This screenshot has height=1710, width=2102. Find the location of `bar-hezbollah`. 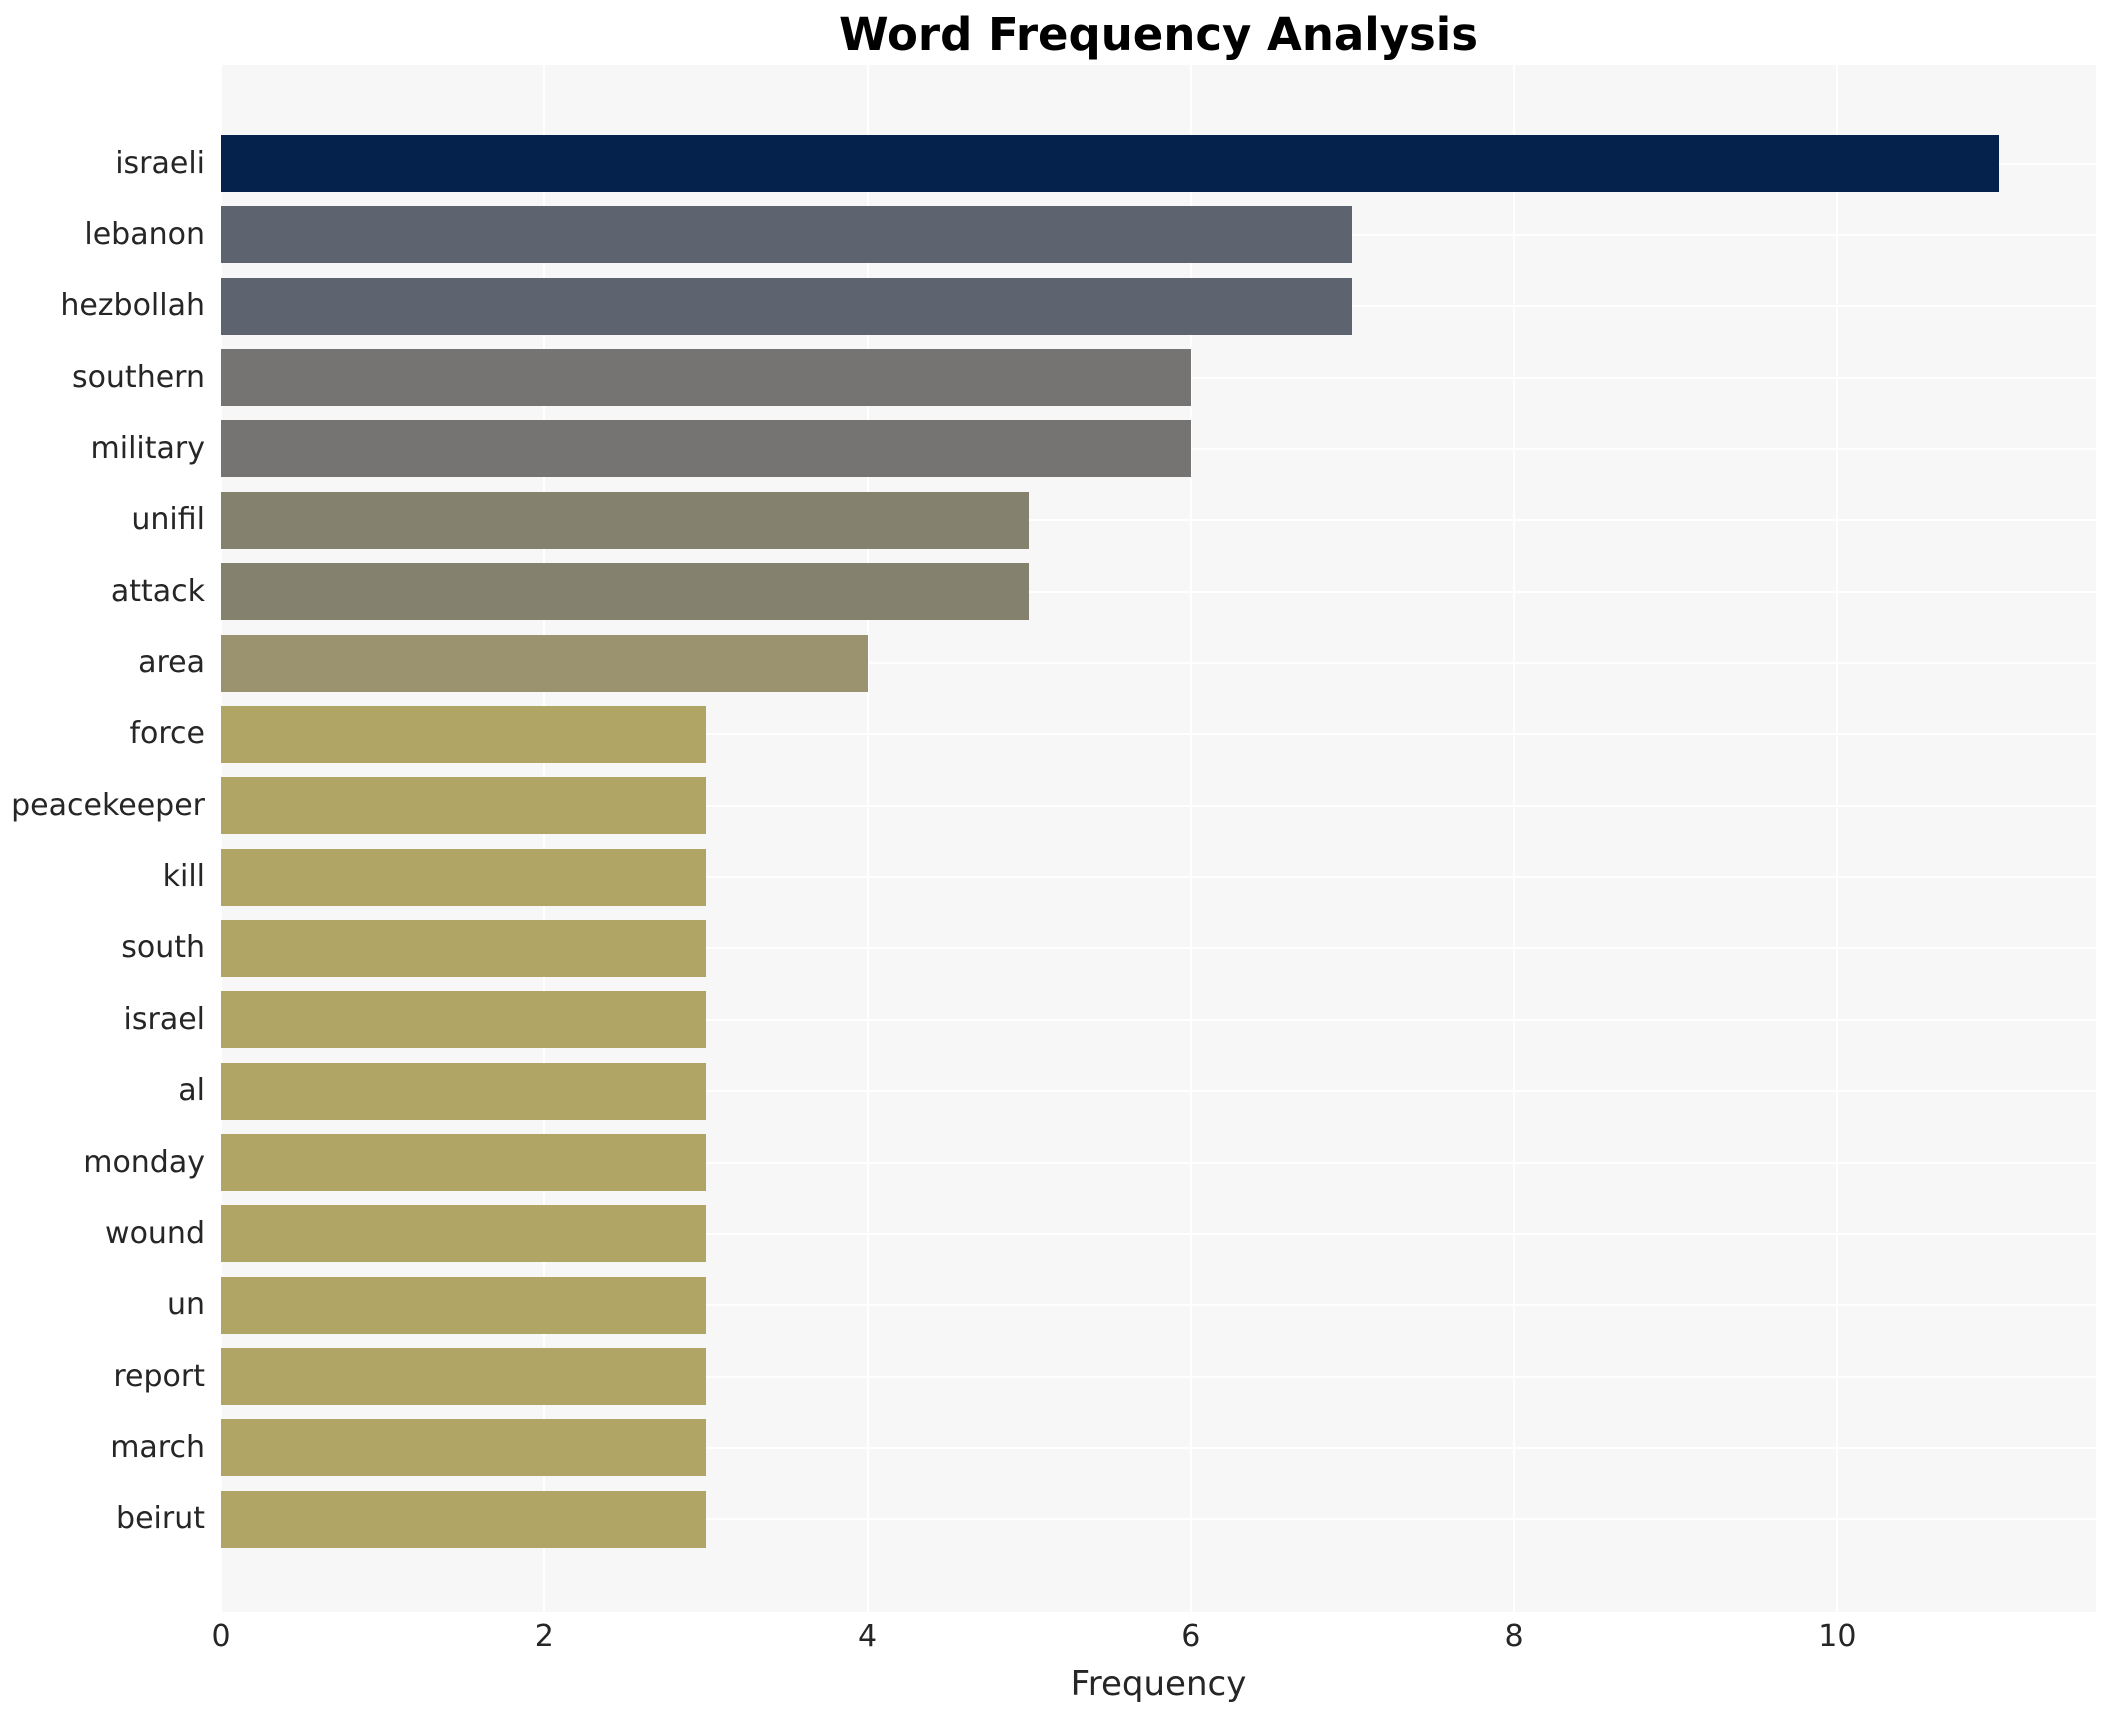

bar-hezbollah is located at coordinates (787, 306).